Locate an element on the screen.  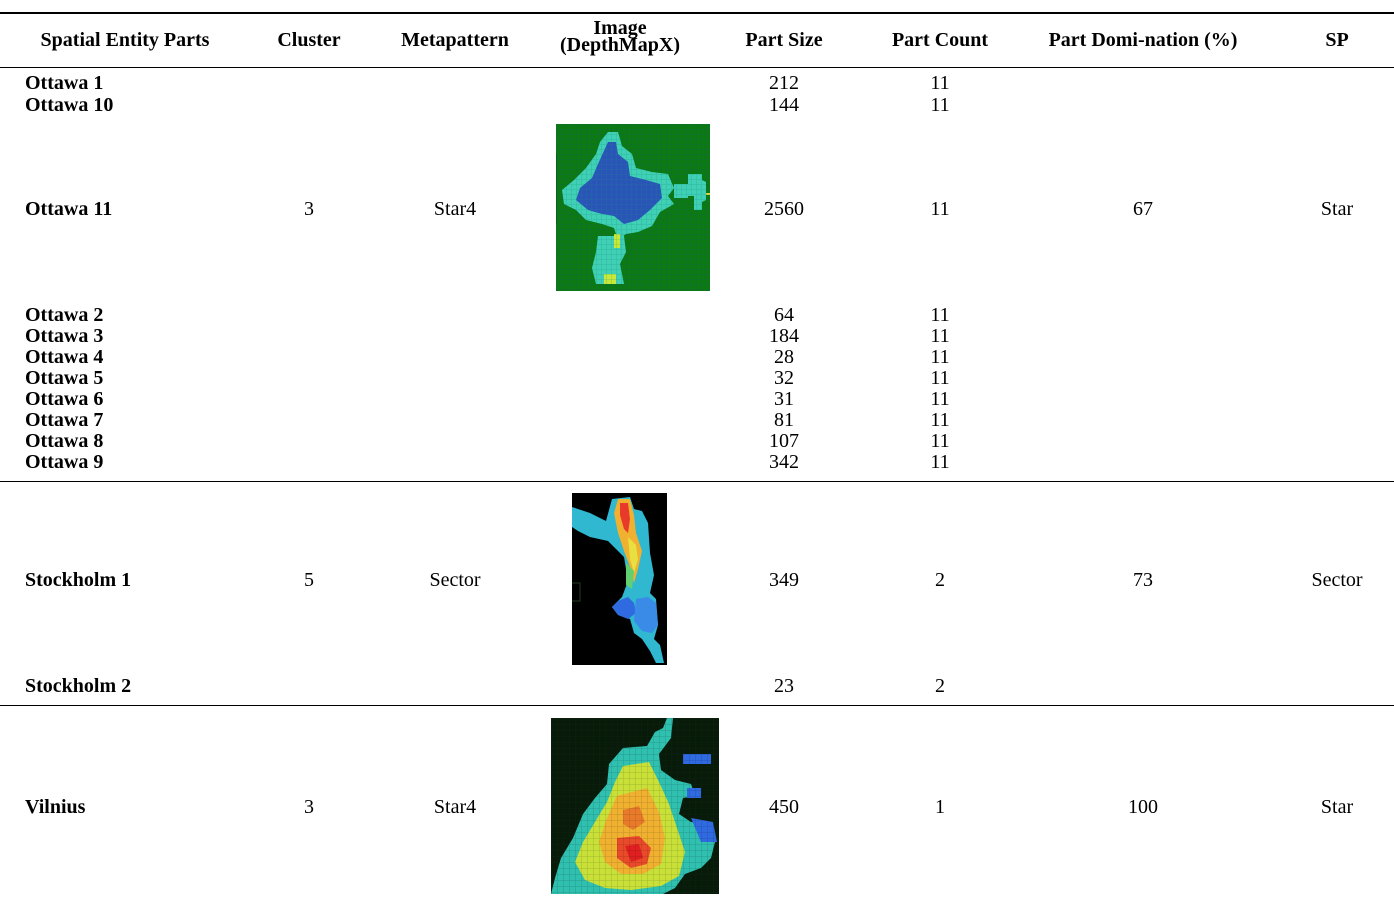
row-size: 212 is located at coordinates (784, 83).